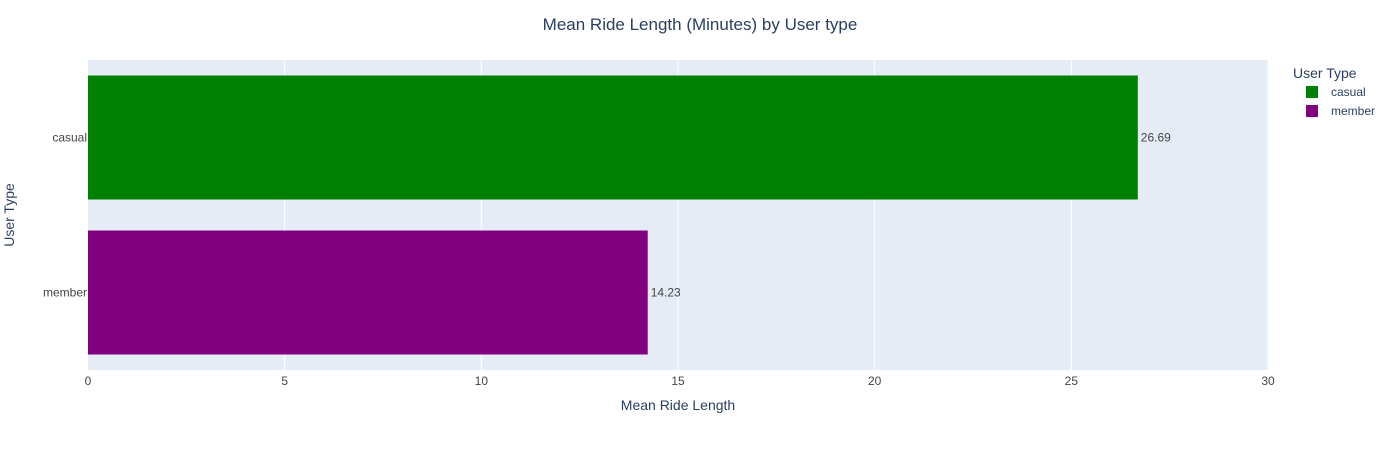  Describe the element at coordinates (482, 381) in the screenshot. I see `x-tick-label: 10` at that location.